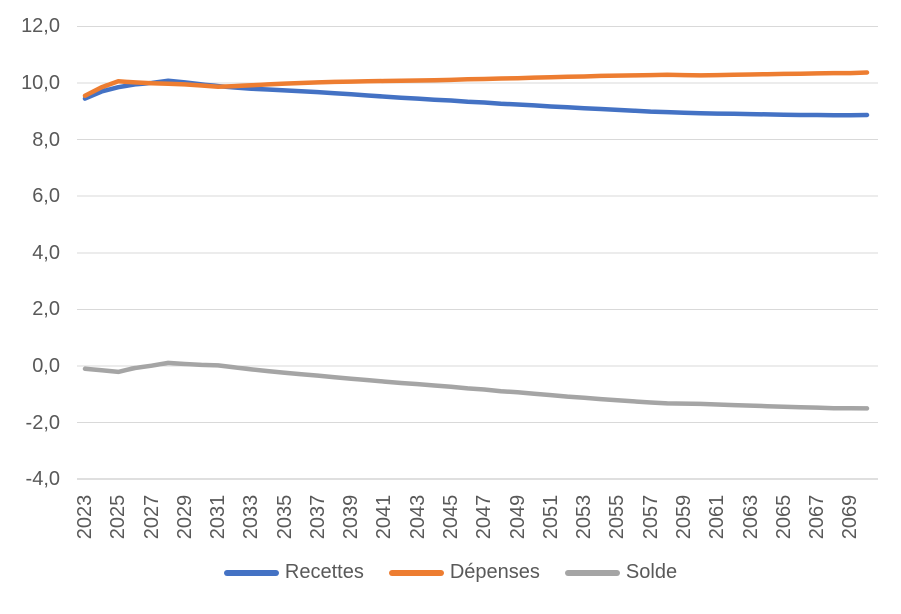  Describe the element at coordinates (584, 517) in the screenshot. I see `x-tick-label: 2053` at that location.